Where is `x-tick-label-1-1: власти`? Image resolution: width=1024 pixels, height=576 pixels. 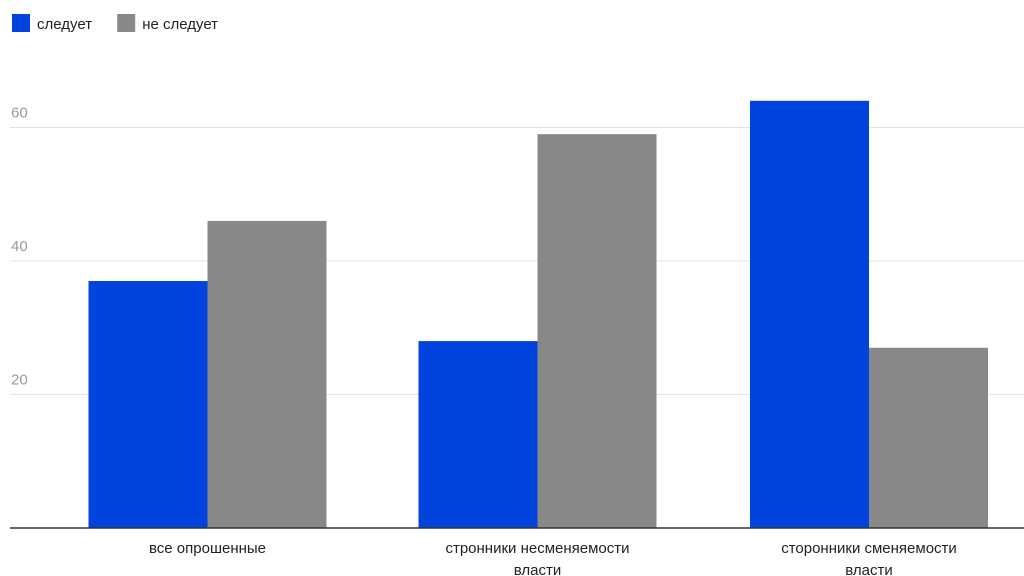 x-tick-label-1-1: власти is located at coordinates (537, 569).